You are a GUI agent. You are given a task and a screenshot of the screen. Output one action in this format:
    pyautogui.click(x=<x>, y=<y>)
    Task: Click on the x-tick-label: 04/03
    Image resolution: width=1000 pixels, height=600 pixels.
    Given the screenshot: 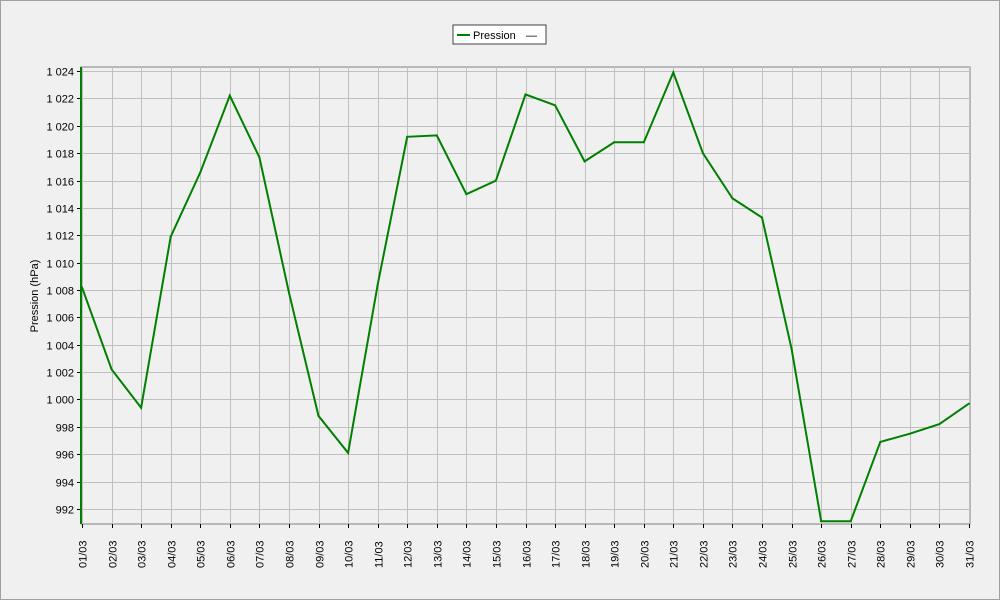 What is the action you would take?
    pyautogui.click(x=173, y=554)
    